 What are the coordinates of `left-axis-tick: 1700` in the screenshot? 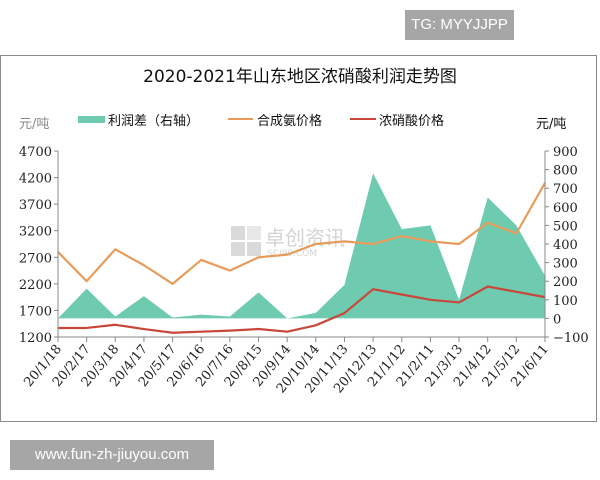 It's located at (35, 311).